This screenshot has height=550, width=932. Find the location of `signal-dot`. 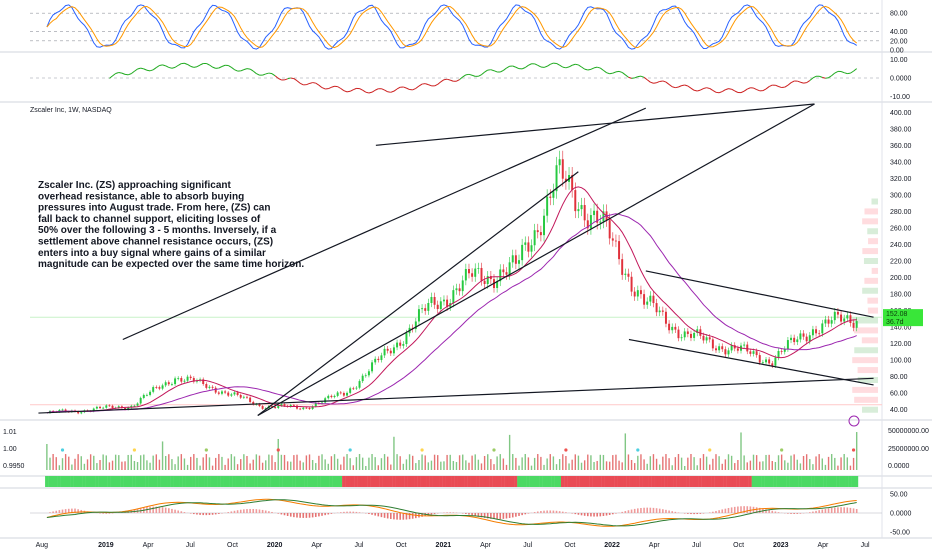

signal-dot is located at coordinates (134, 450).